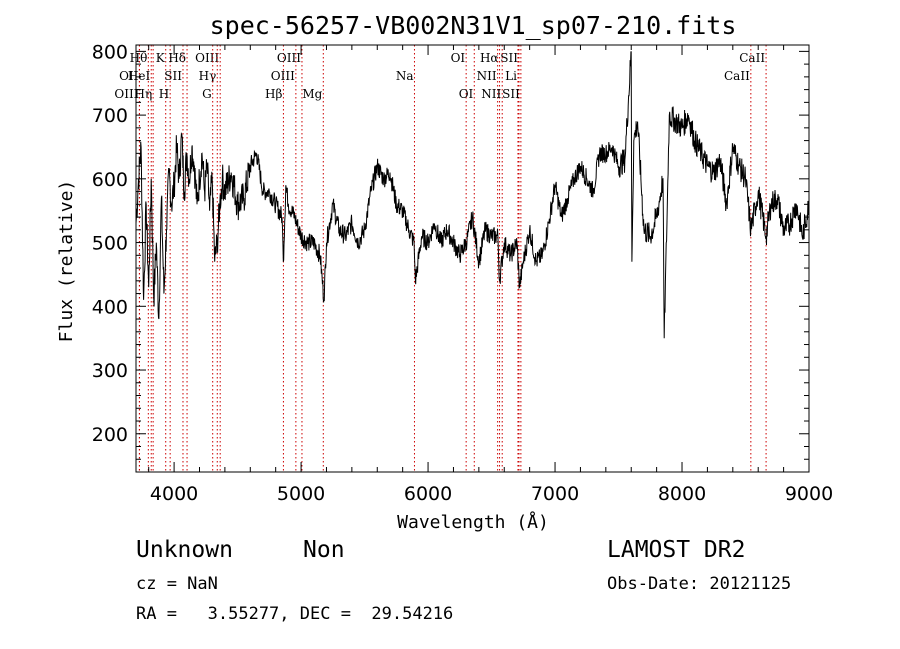 The width and height of the screenshot is (900, 649). I want to click on x-tick-label: 7000, so click(555, 494).